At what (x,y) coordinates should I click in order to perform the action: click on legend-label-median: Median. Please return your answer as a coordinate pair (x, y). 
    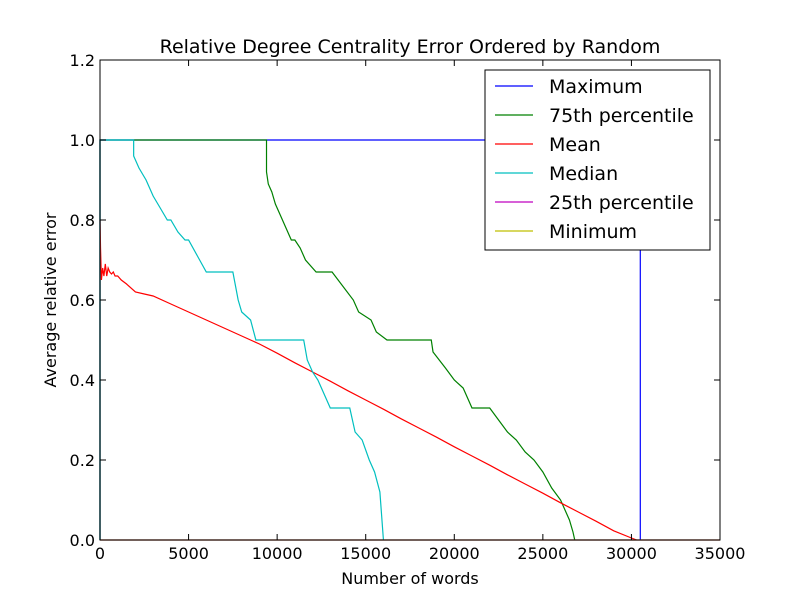
    Looking at the image, I should click on (583, 174).